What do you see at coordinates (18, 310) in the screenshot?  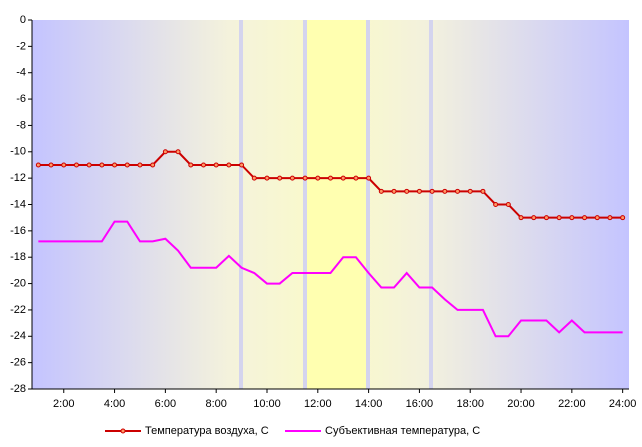 I see `y-tick-label: -22` at bounding box center [18, 310].